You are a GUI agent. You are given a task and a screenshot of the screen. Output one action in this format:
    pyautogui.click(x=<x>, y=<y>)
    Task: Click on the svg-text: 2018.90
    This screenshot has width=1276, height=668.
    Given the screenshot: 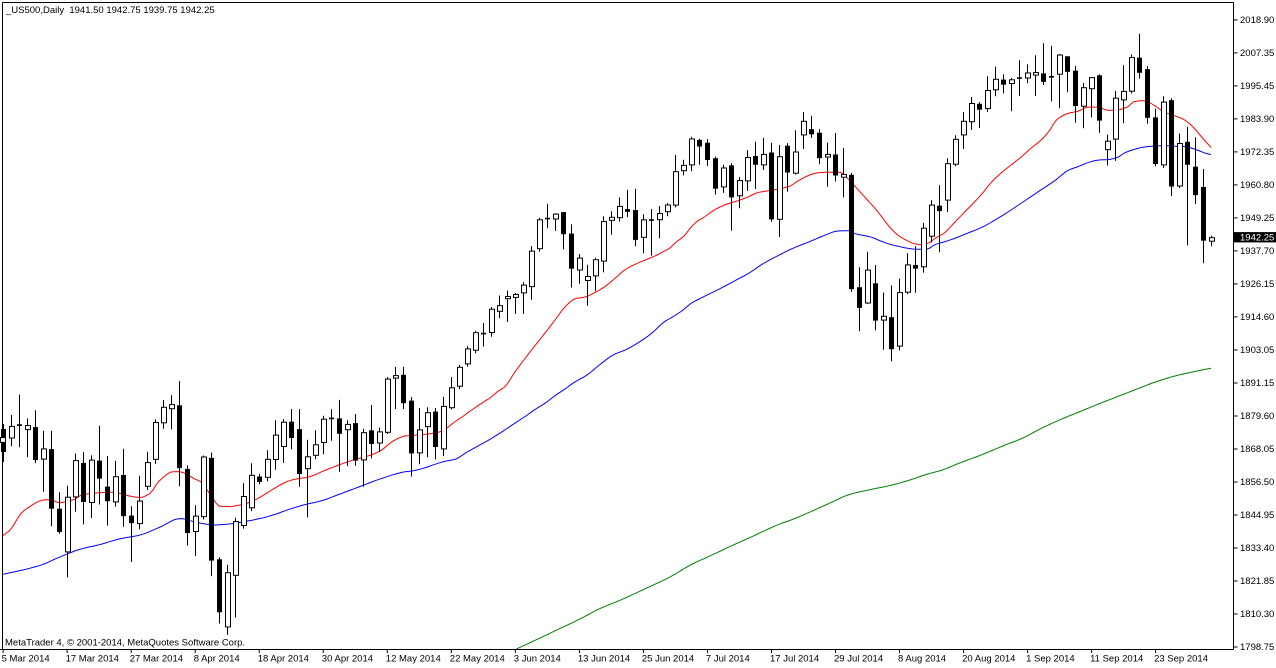 What is the action you would take?
    pyautogui.click(x=1257, y=20)
    